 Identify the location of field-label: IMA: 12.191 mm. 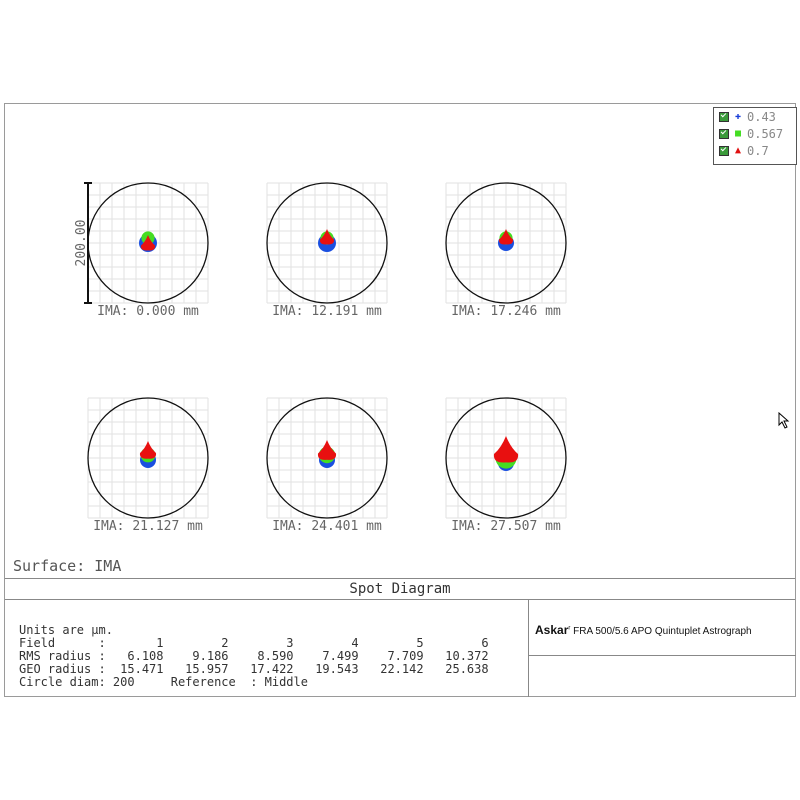
(327, 311).